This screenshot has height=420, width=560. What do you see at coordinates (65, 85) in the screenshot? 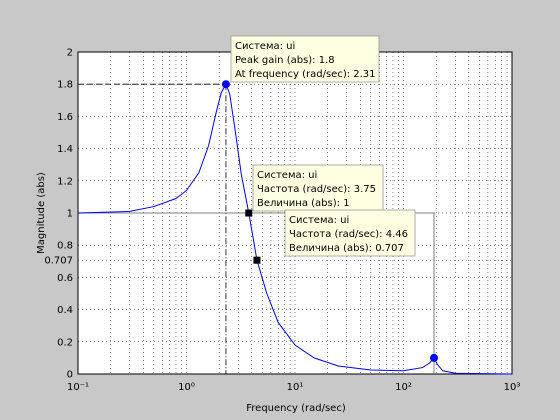
I see `y-tick-label: 1.8` at bounding box center [65, 85].